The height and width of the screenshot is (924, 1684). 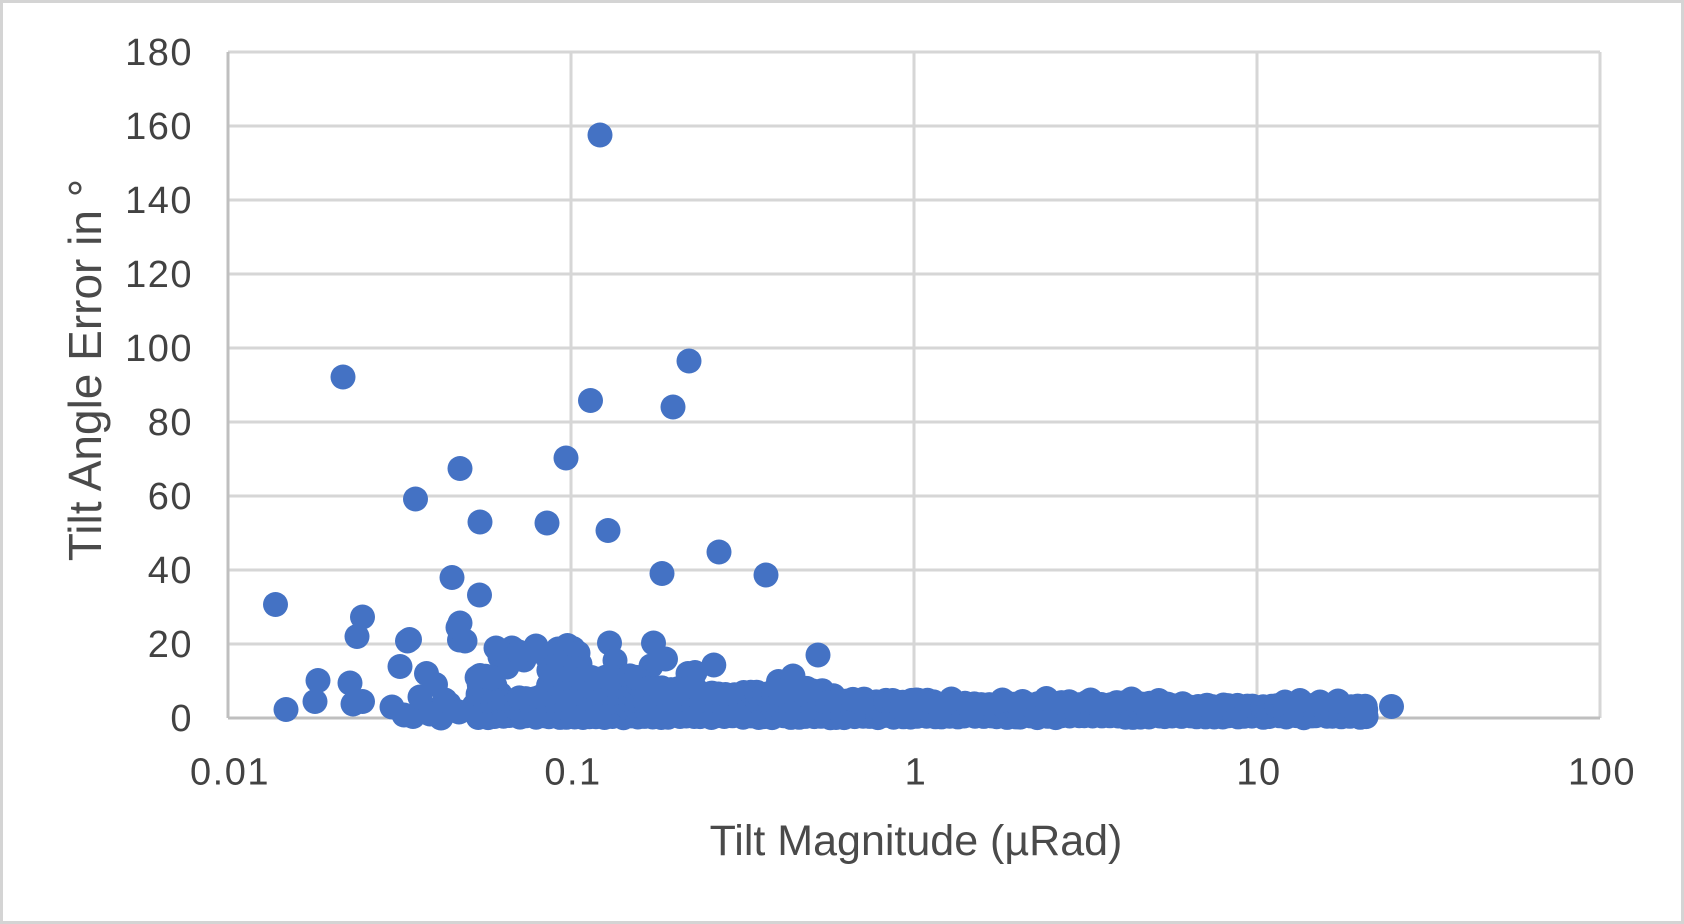 What do you see at coordinates (159, 127) in the screenshot?
I see `svg-text: 160` at bounding box center [159, 127].